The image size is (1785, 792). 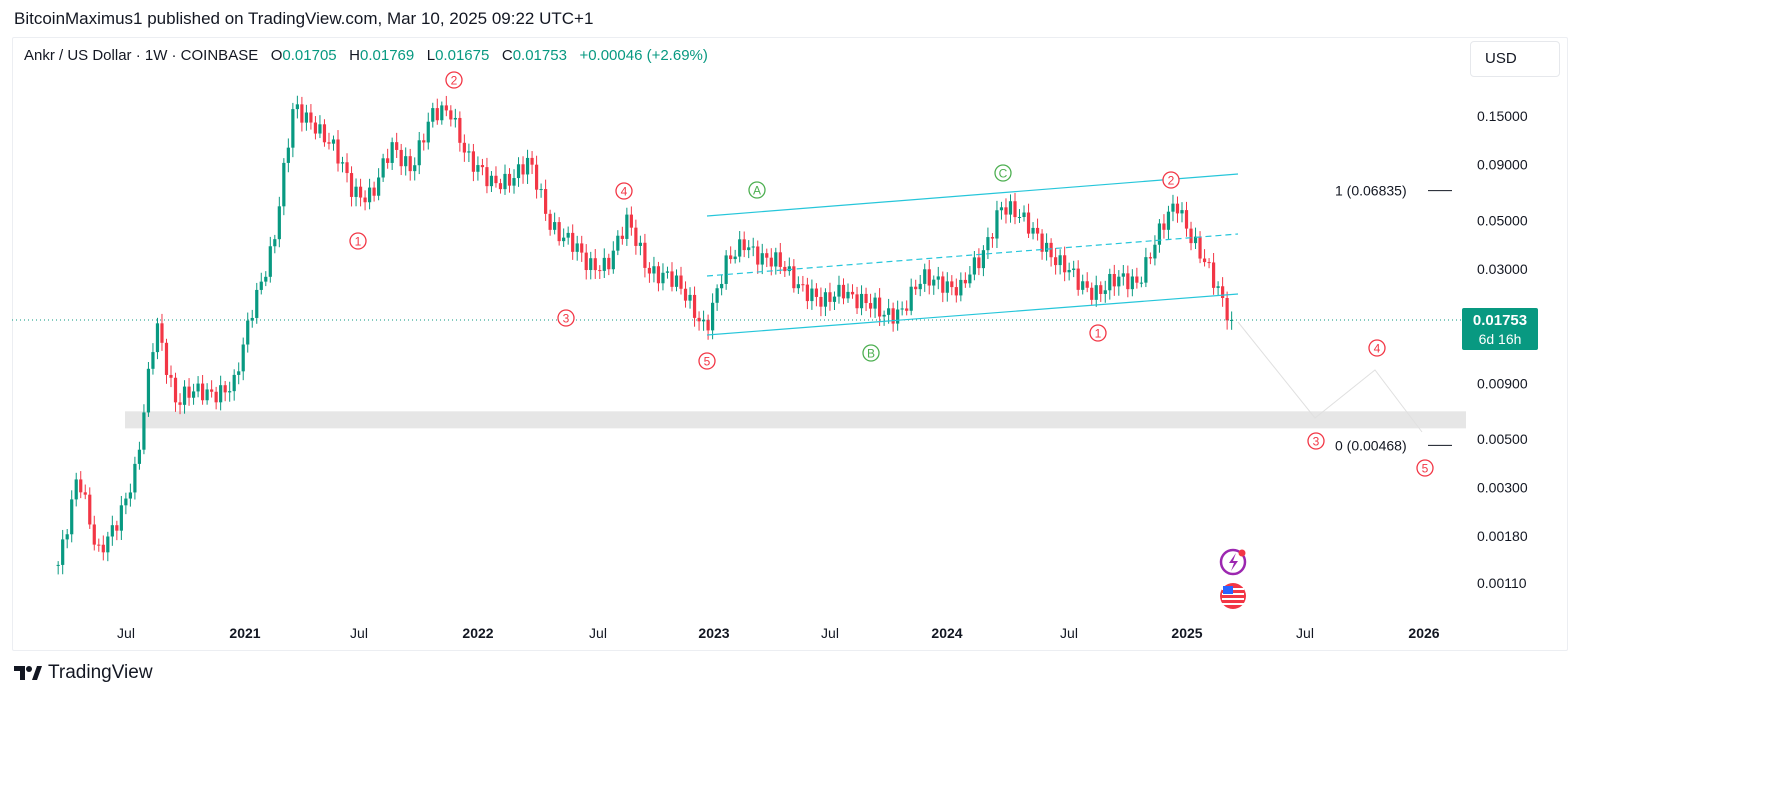 What do you see at coordinates (1228, 590) in the screenshot?
I see `us-flag-canton` at bounding box center [1228, 590].